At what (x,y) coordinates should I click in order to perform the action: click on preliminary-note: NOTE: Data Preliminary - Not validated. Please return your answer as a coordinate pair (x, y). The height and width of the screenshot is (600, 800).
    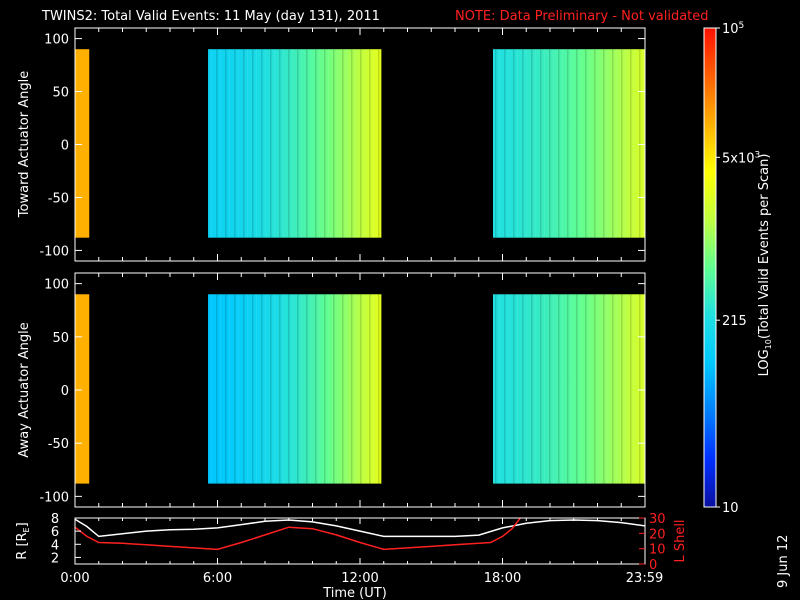
    Looking at the image, I should click on (582, 16).